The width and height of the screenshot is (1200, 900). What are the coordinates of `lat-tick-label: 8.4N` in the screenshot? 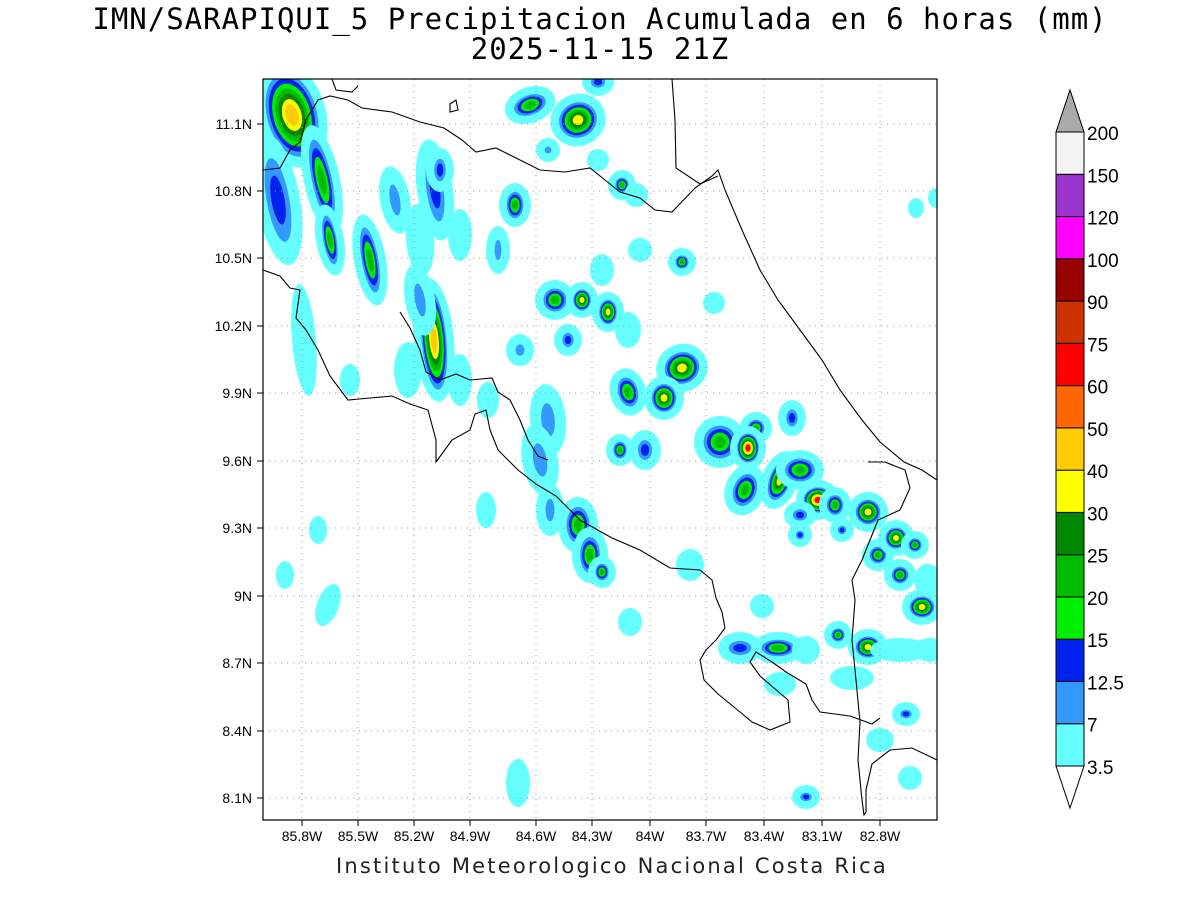 It's located at (237, 731).